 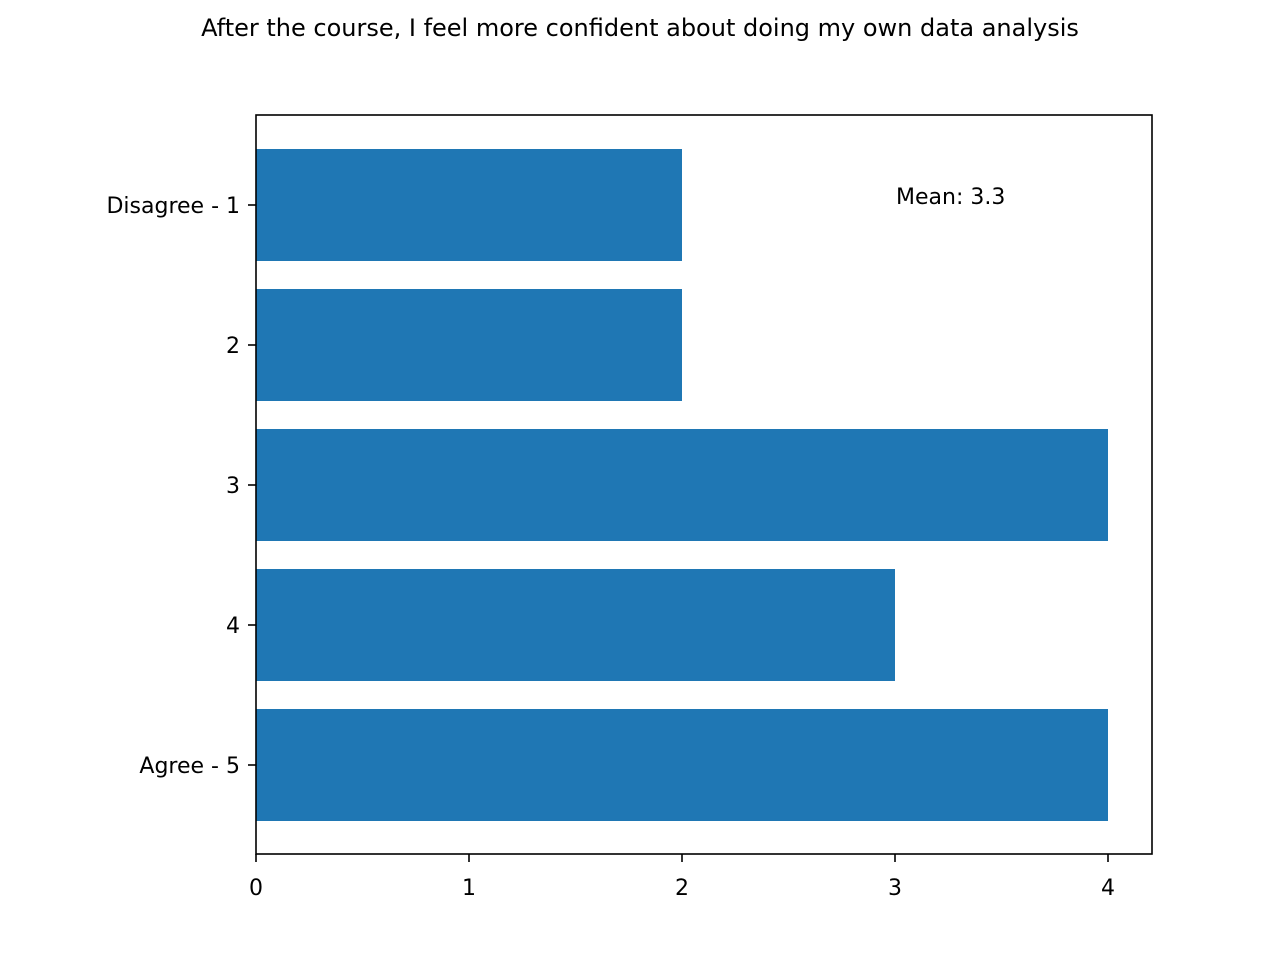 What do you see at coordinates (469, 888) in the screenshot?
I see `x-tick-label: 1` at bounding box center [469, 888].